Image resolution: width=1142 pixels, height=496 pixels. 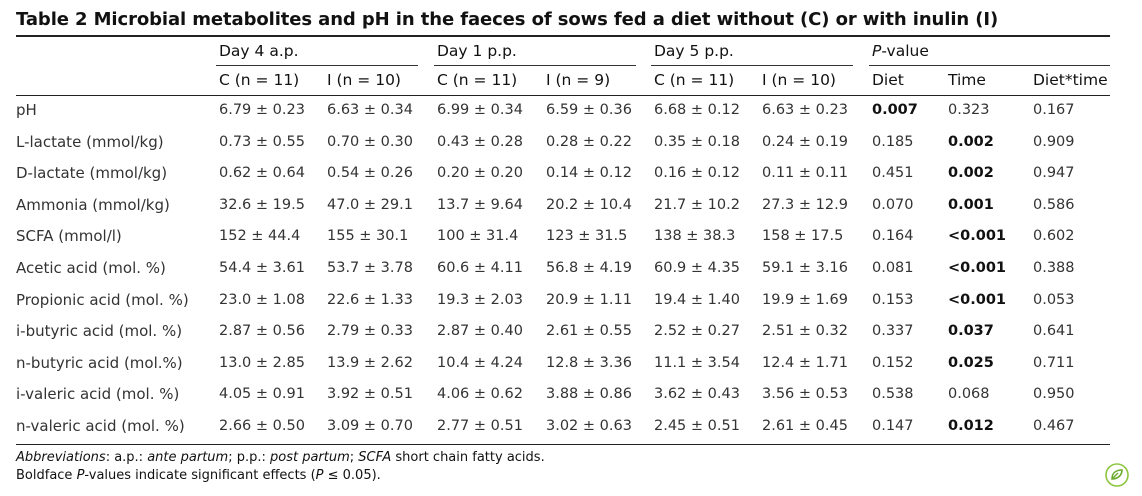 What do you see at coordinates (893, 204) in the screenshot?
I see `table-cell-pvalue: 0.070` at bounding box center [893, 204].